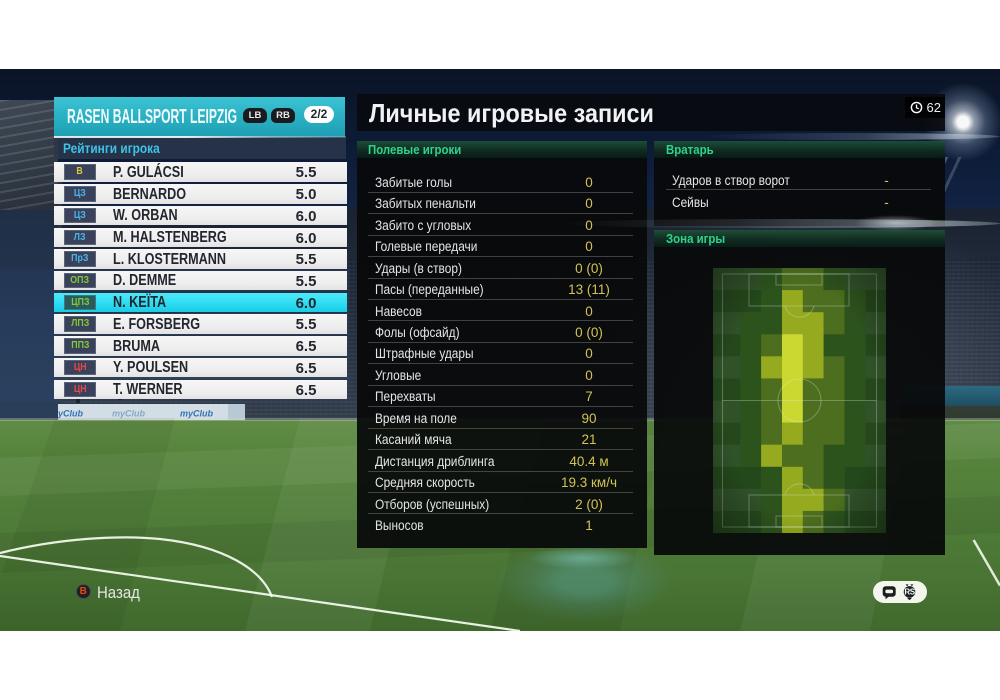 The width and height of the screenshot is (1000, 700). Describe the element at coordinates (909, 591) in the screenshot. I see `svg-text: RS` at that location.